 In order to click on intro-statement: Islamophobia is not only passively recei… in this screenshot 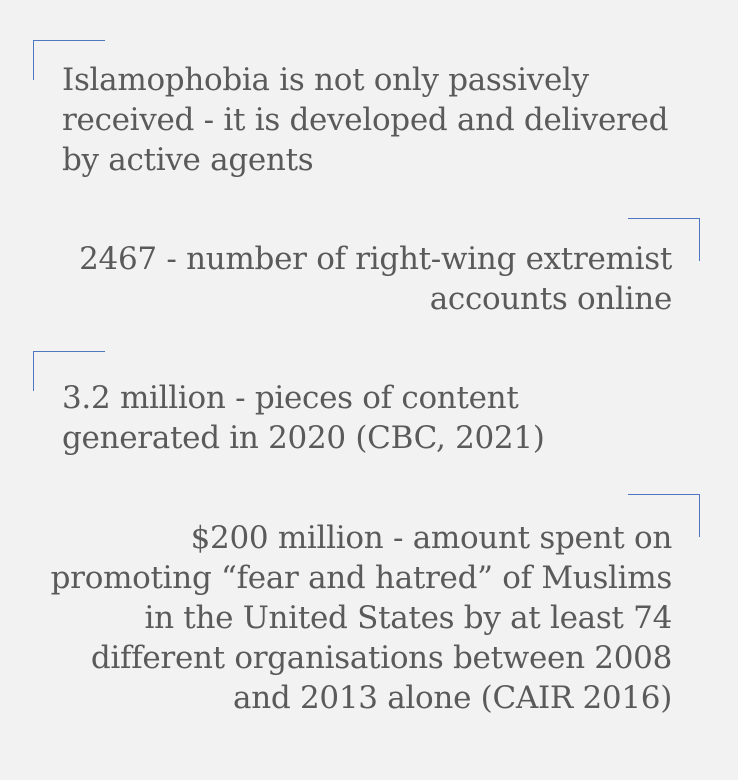, I will do `click(365, 120)`.